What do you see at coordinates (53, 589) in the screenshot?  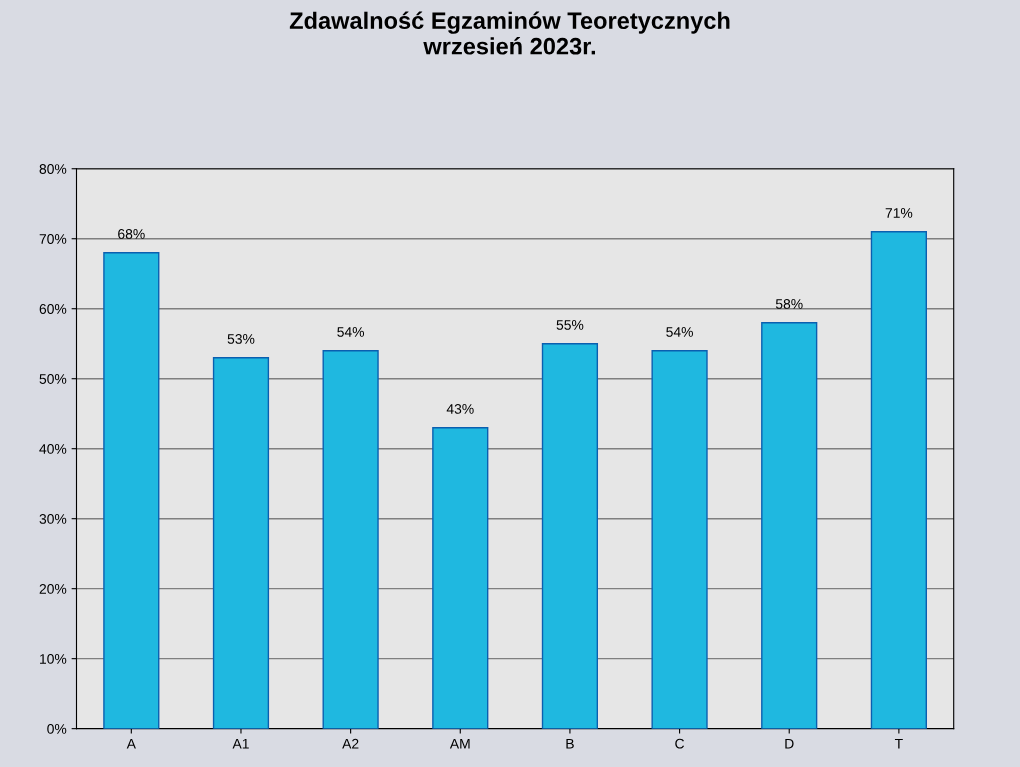 I see `y-tick-label: 20%` at bounding box center [53, 589].